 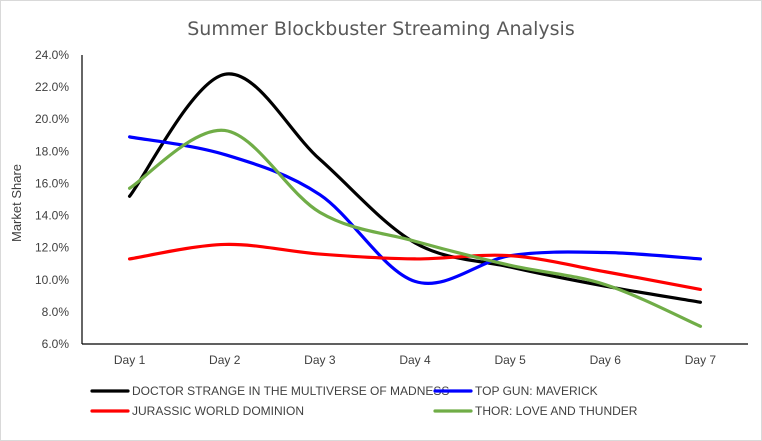 I want to click on legend-label: THOR: LOVE AND THUNDER, so click(x=556, y=411).